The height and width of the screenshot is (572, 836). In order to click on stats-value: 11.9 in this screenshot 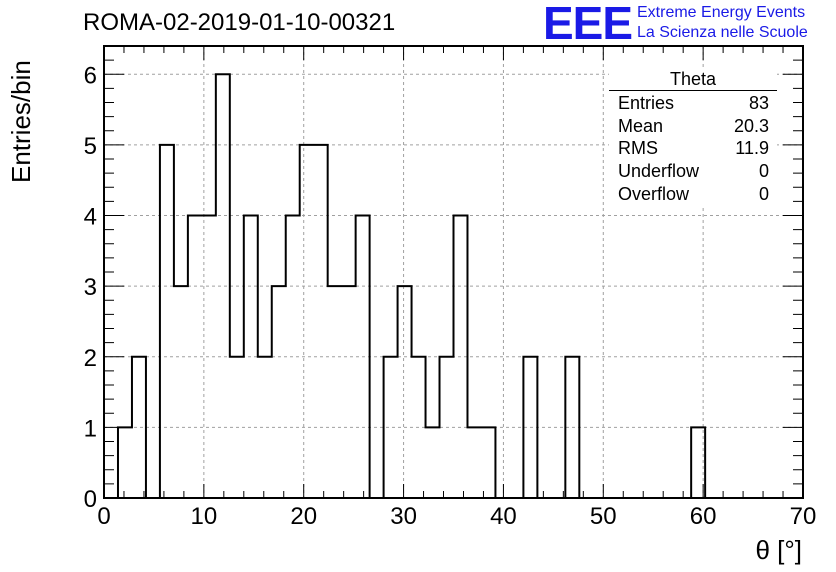, I will do `click(752, 148)`.